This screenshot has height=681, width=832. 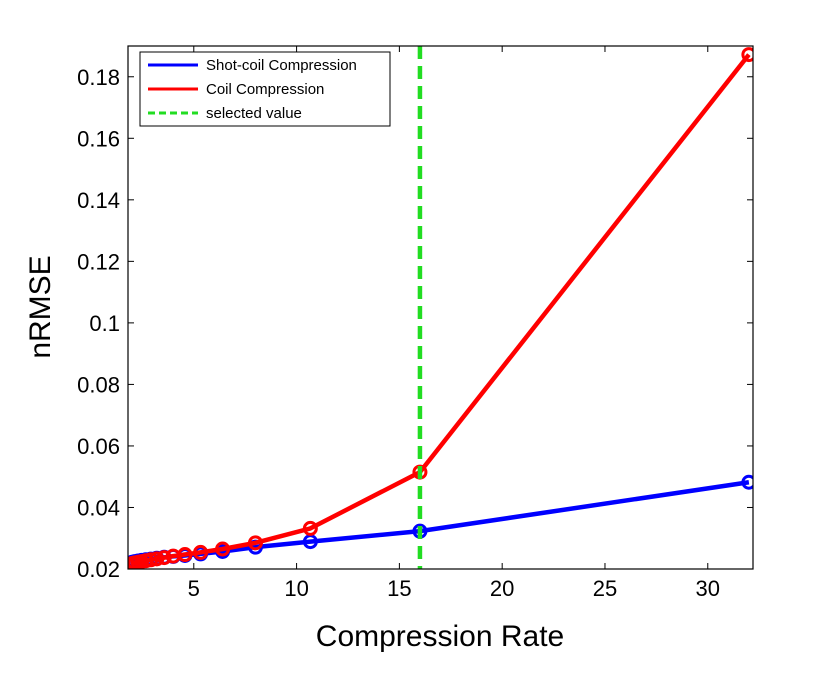 What do you see at coordinates (440, 636) in the screenshot?
I see `x-axis-title: Compression Rate` at bounding box center [440, 636].